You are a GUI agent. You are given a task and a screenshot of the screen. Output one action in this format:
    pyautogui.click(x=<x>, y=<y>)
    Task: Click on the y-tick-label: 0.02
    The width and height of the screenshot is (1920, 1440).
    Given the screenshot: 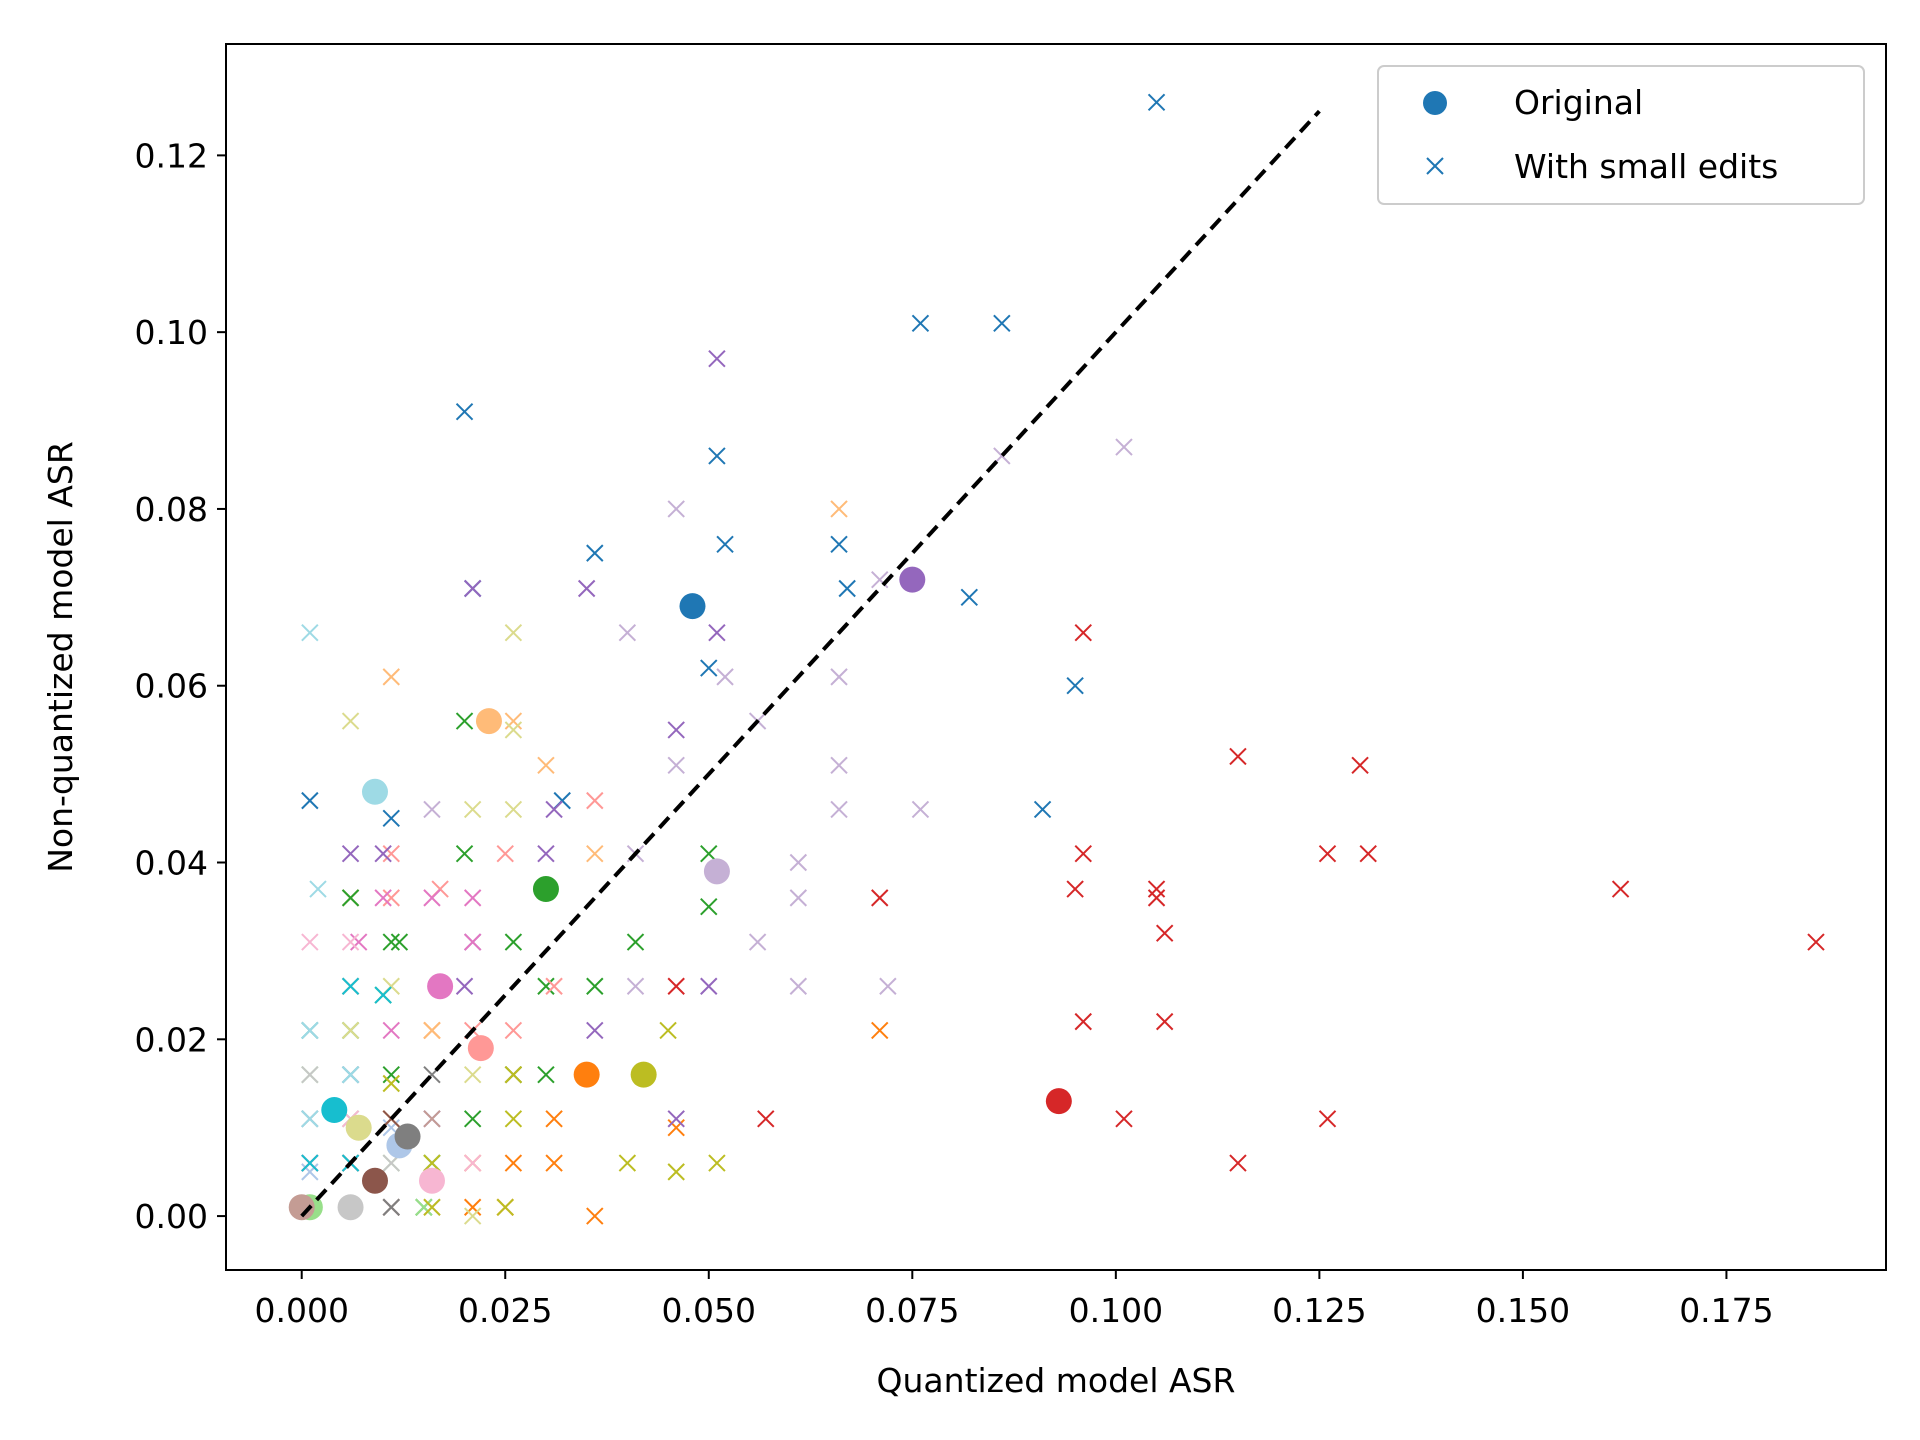 What is the action you would take?
    pyautogui.click(x=171, y=1039)
    